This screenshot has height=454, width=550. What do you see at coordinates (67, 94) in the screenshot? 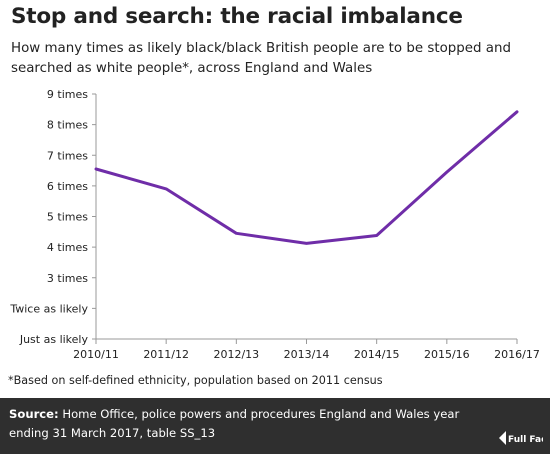
I see `y-tick-label: 9 times` at bounding box center [67, 94].